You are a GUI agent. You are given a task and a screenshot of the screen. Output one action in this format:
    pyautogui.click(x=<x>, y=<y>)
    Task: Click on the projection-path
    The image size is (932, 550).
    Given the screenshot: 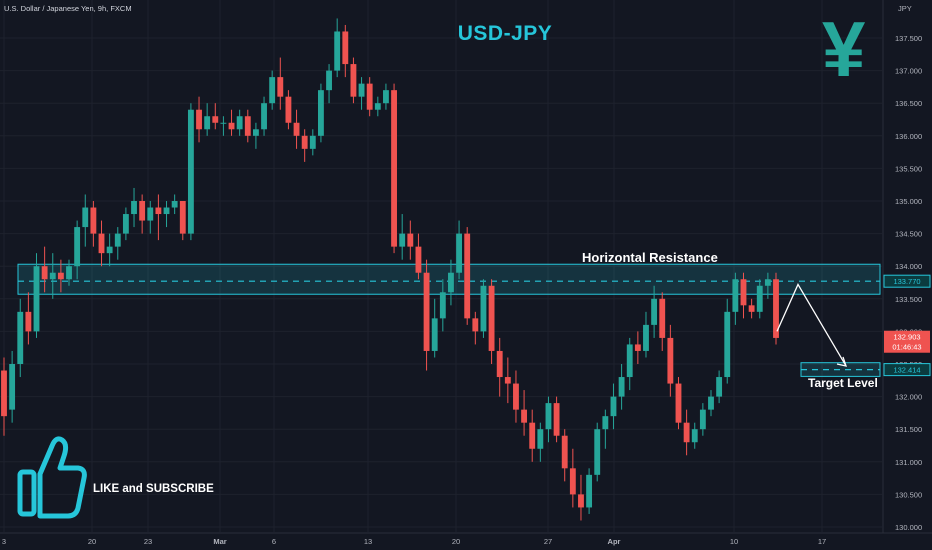 What is the action you would take?
    pyautogui.click(x=811, y=325)
    